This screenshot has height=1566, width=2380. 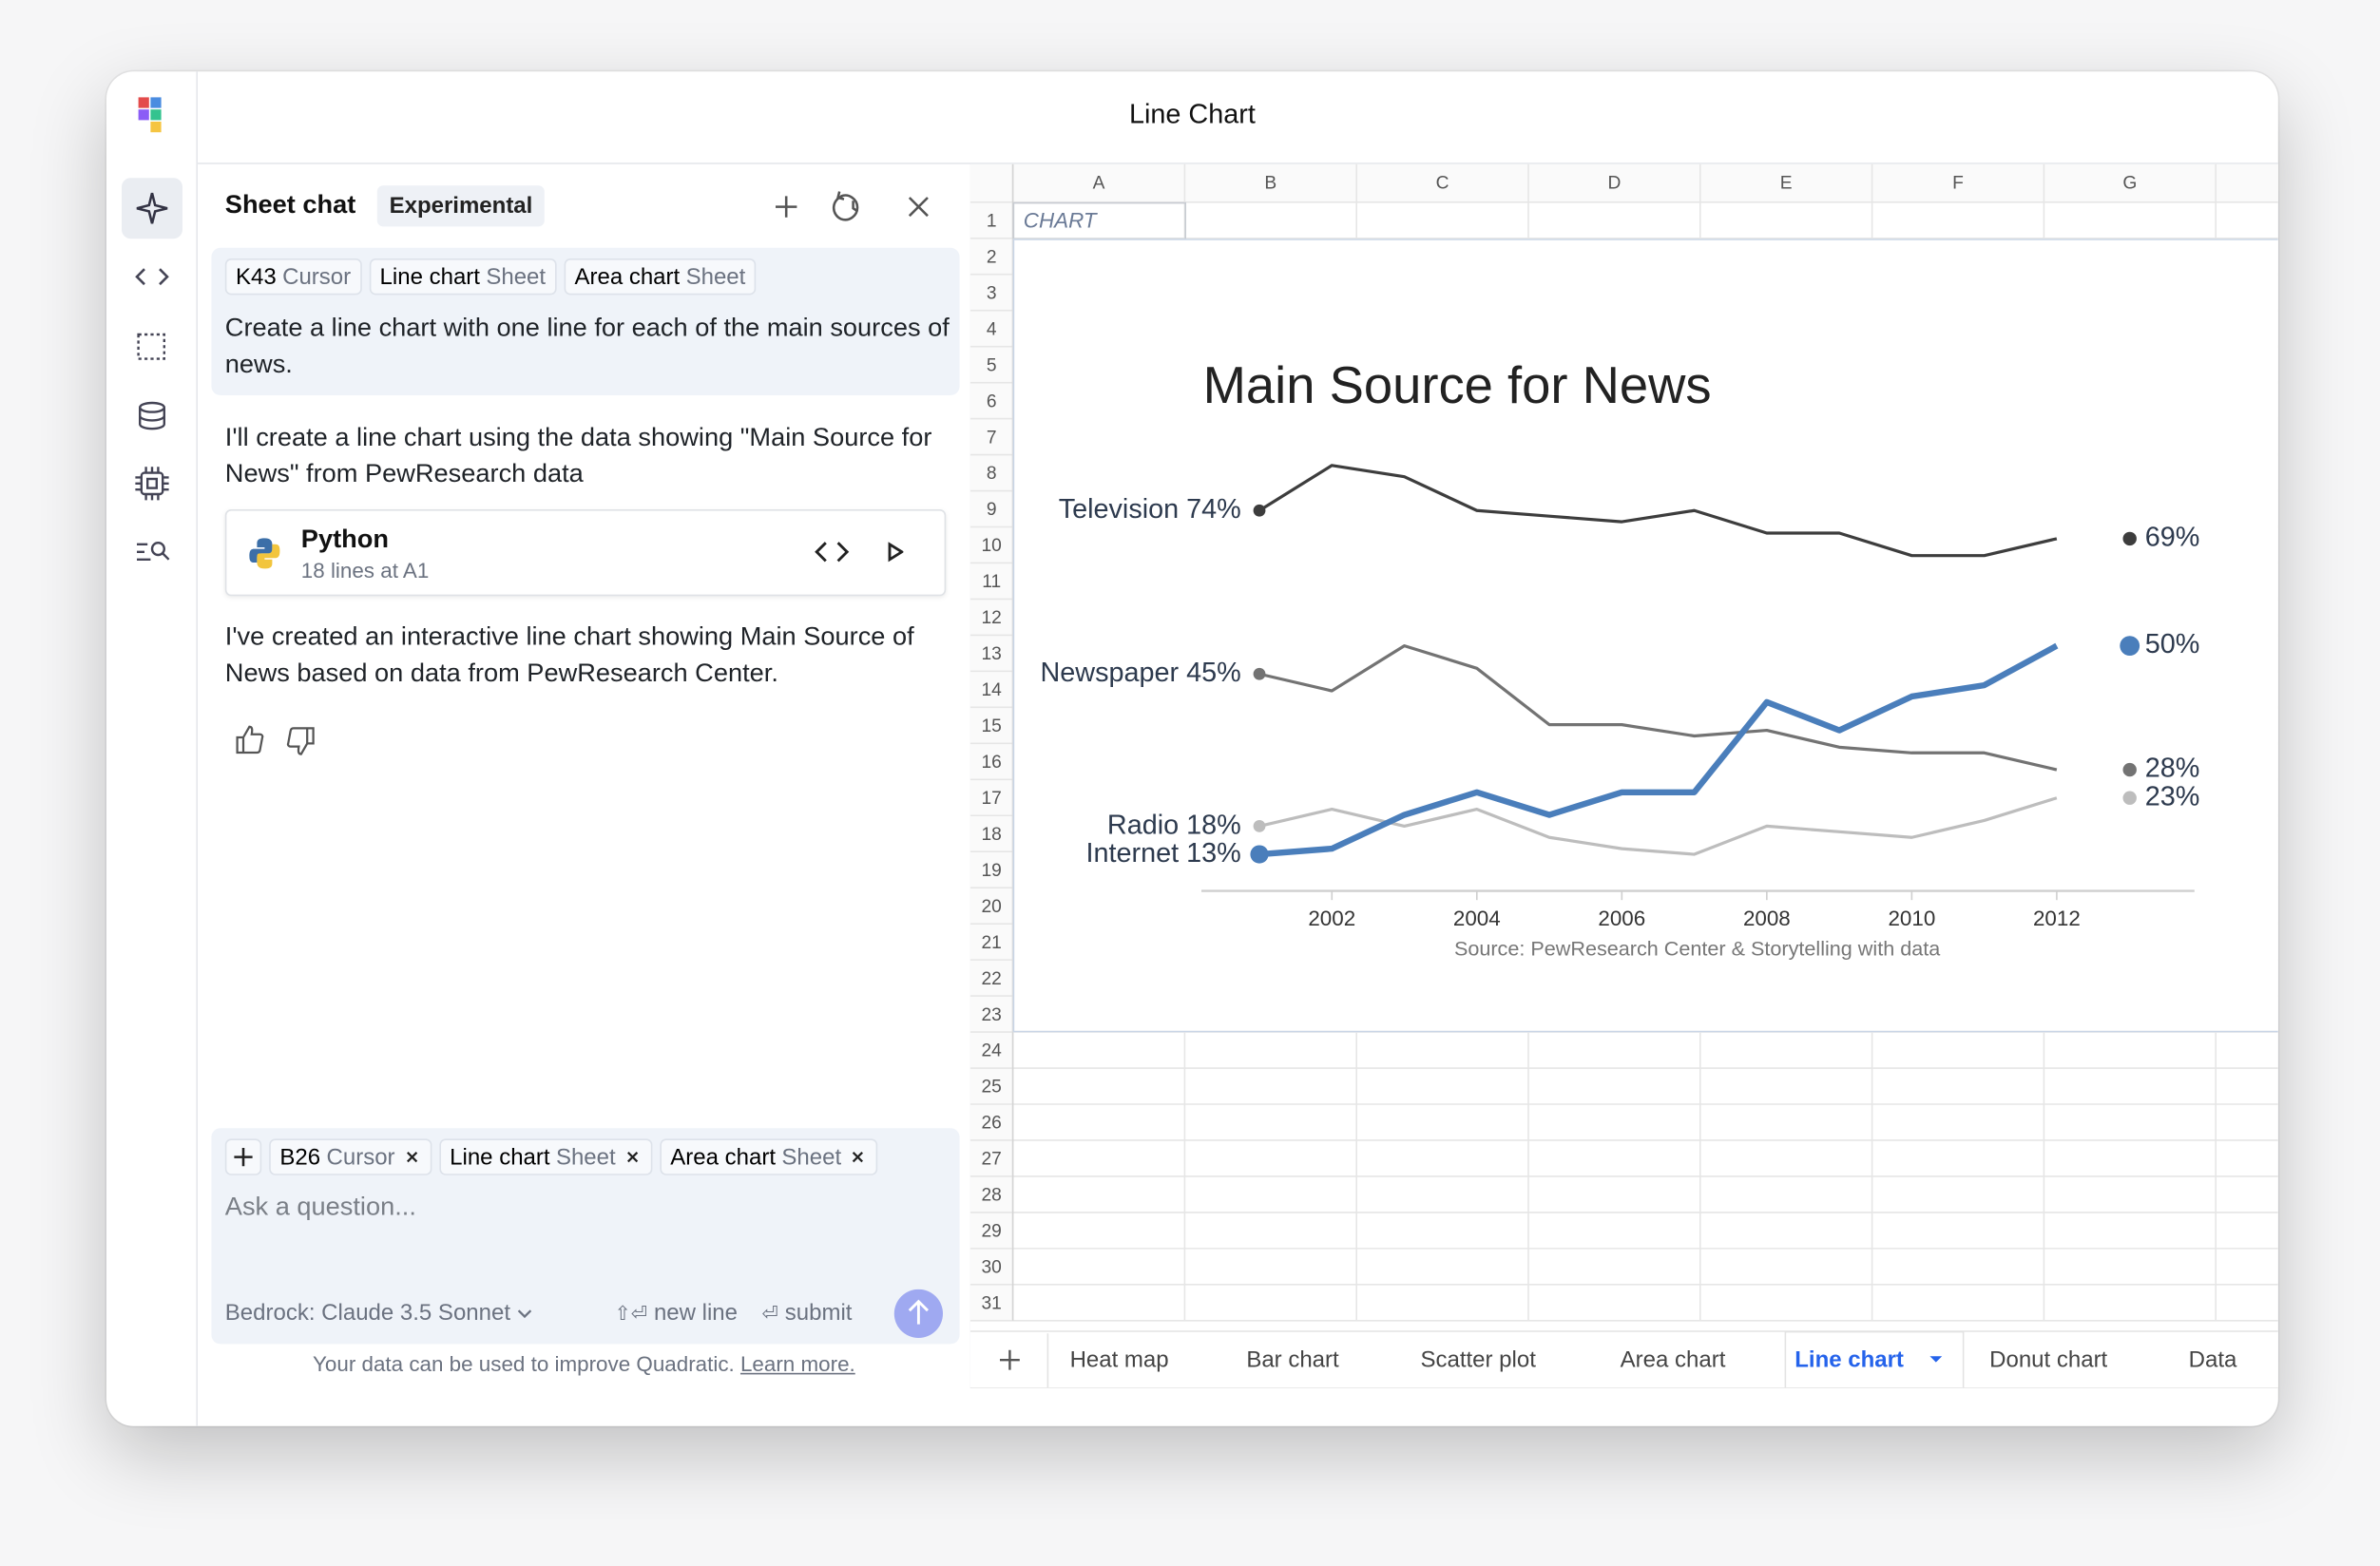 What do you see at coordinates (2213, 1359) in the screenshot?
I see `sheet-tab: Data` at bounding box center [2213, 1359].